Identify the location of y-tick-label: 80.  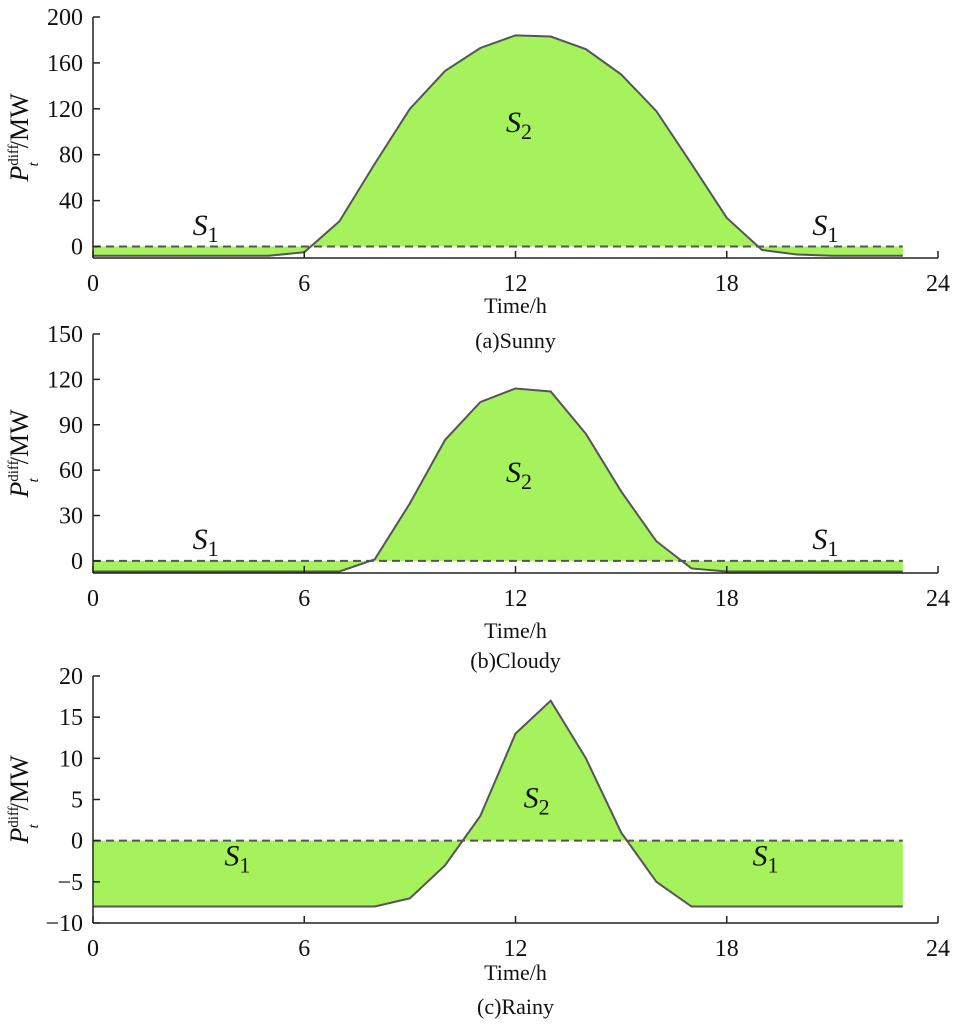
(71, 156).